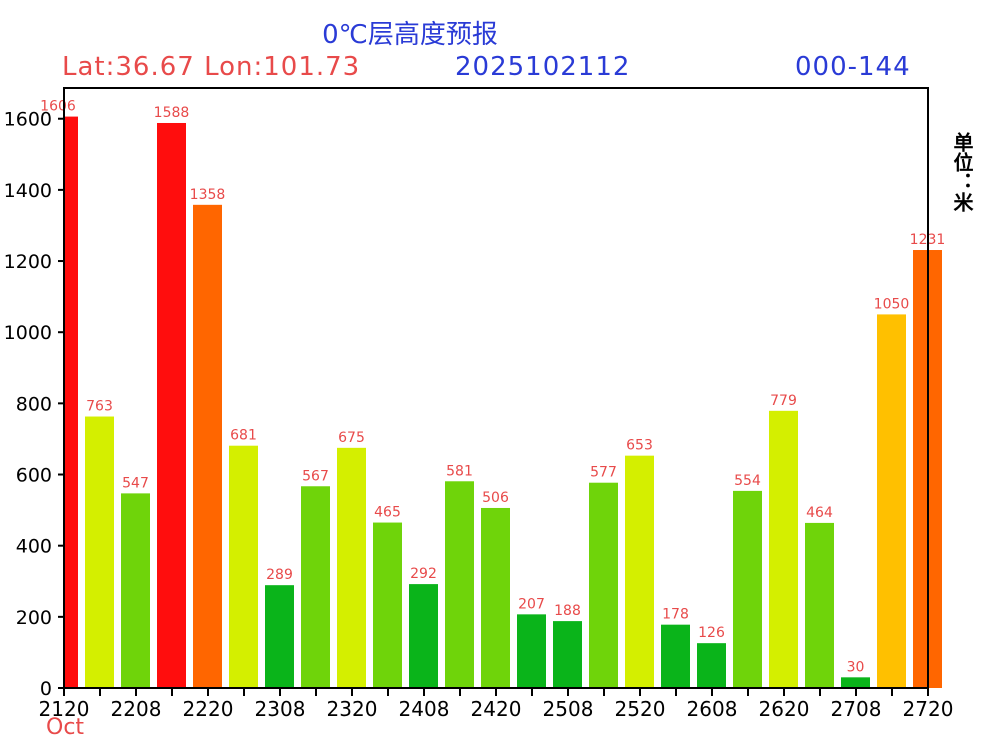 The image size is (1000, 750). What do you see at coordinates (351, 438) in the screenshot?
I see `value-label-8: 675` at bounding box center [351, 438].